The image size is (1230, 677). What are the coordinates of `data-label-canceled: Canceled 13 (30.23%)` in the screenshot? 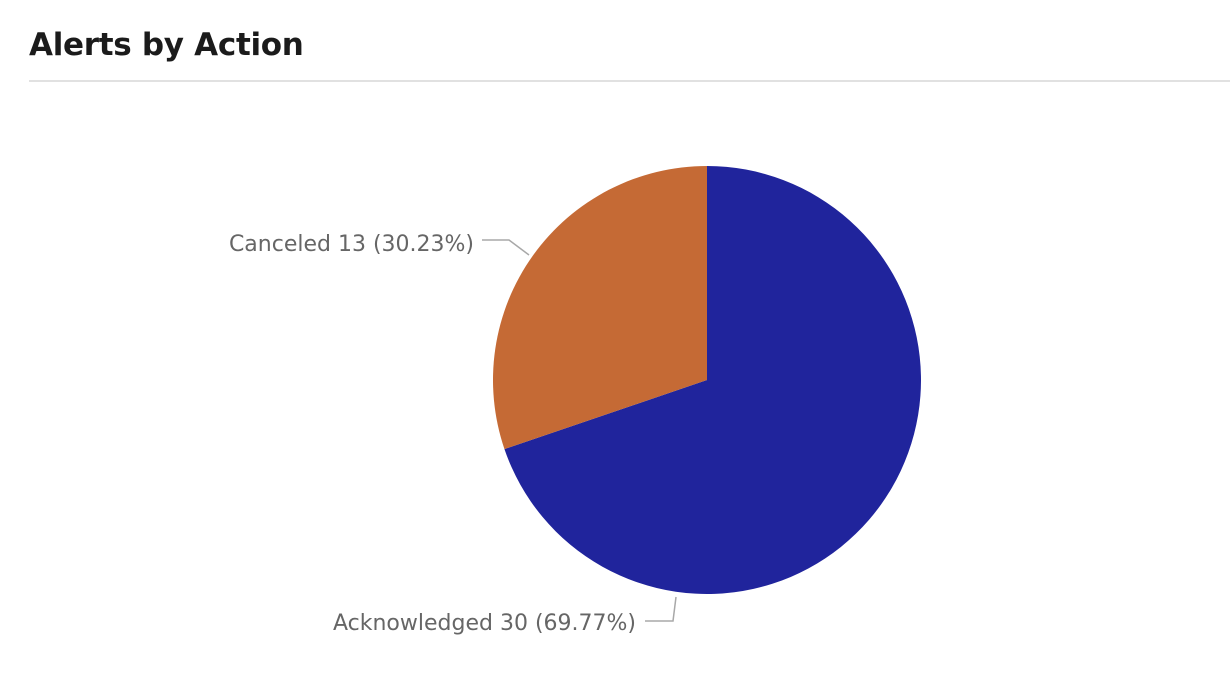 It's located at (351, 244).